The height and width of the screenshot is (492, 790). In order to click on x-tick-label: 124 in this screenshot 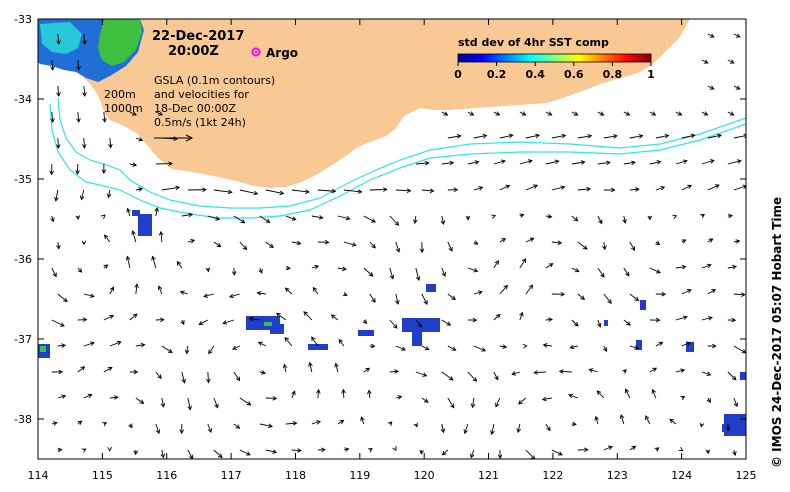, I will do `click(681, 475)`.